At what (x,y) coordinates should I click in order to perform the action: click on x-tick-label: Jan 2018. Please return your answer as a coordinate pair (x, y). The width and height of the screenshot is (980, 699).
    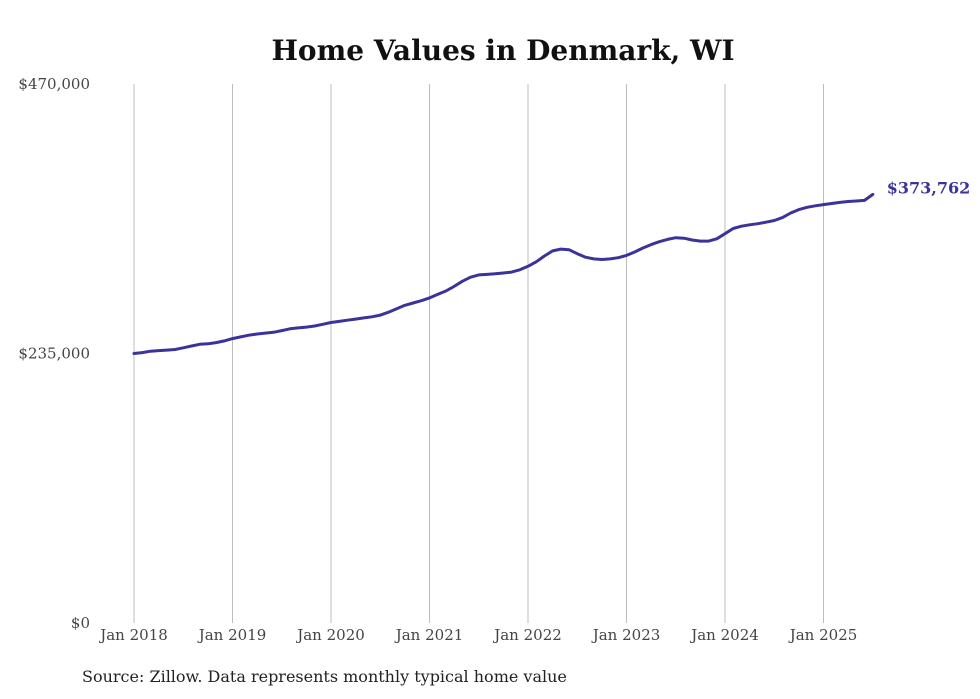
    Looking at the image, I should click on (133, 635).